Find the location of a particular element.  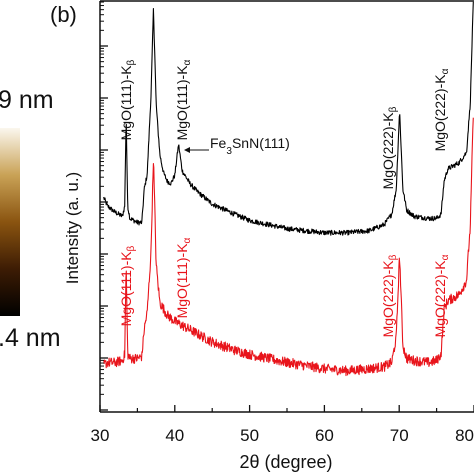

x-tick-label: 60 is located at coordinates (324, 435).